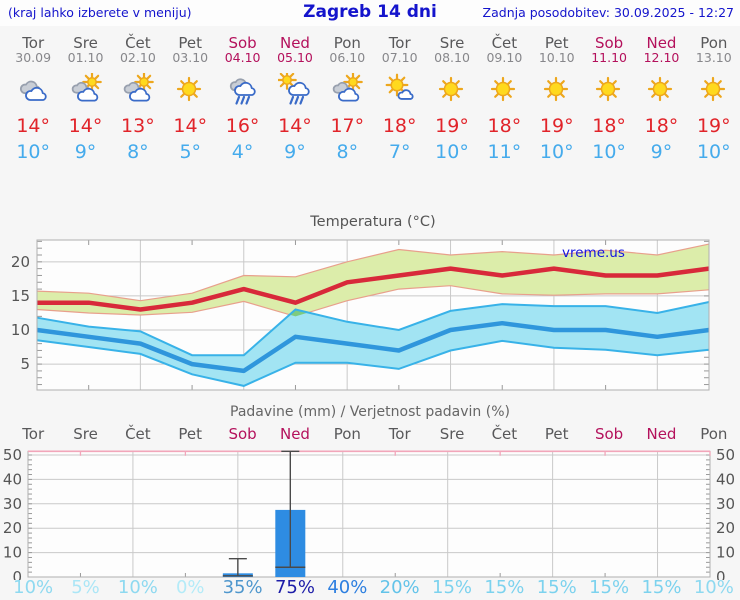 Image resolution: width=740 pixels, height=600 pixels. I want to click on precip-day-label: Tor, so click(399, 434).